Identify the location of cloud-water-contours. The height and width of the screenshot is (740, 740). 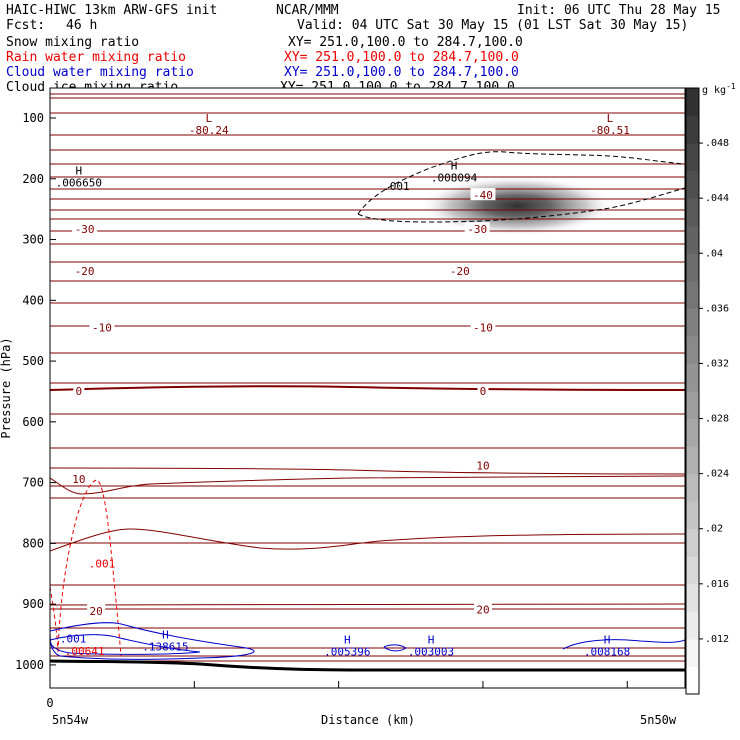
(367, 641).